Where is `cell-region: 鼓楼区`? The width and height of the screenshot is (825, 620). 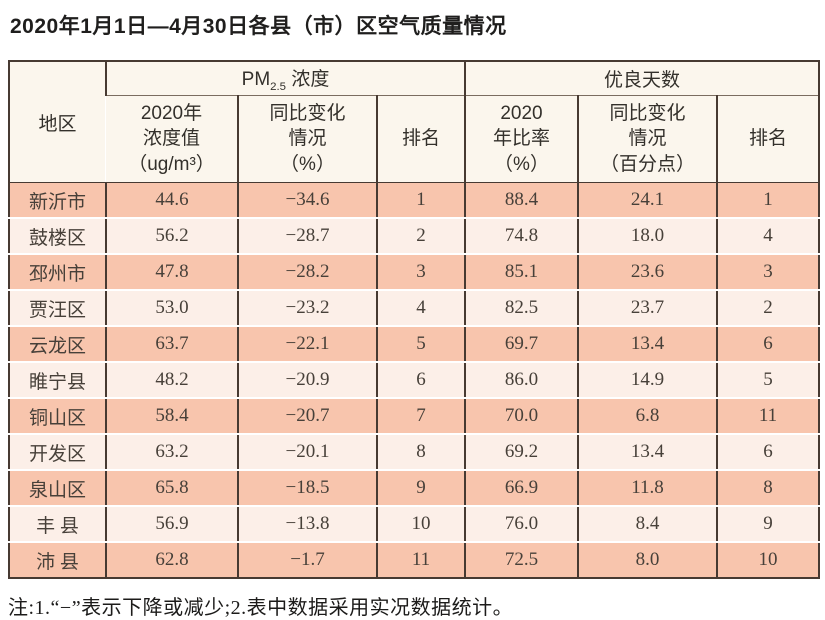 cell-region: 鼓楼区 is located at coordinates (57, 236).